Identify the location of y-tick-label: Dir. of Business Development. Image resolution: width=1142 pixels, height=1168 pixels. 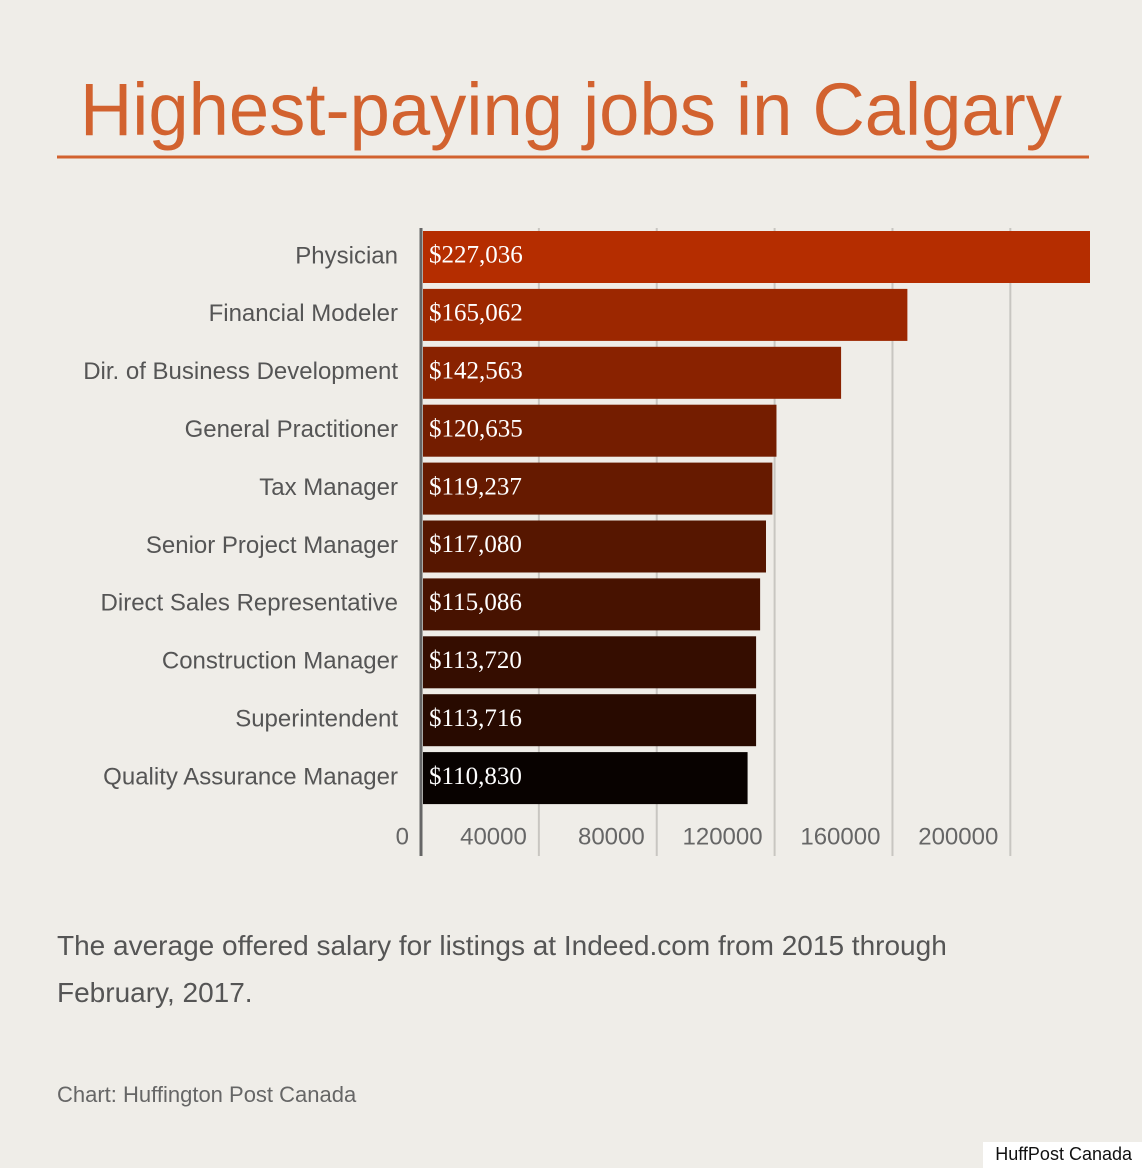
(240, 371).